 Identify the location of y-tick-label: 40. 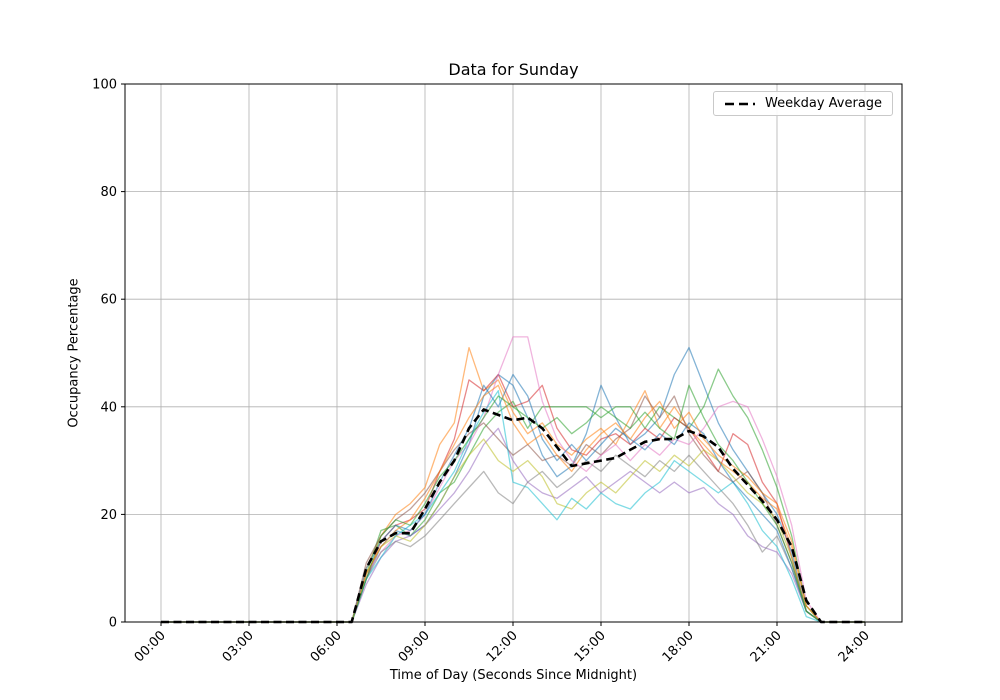
(108, 407).